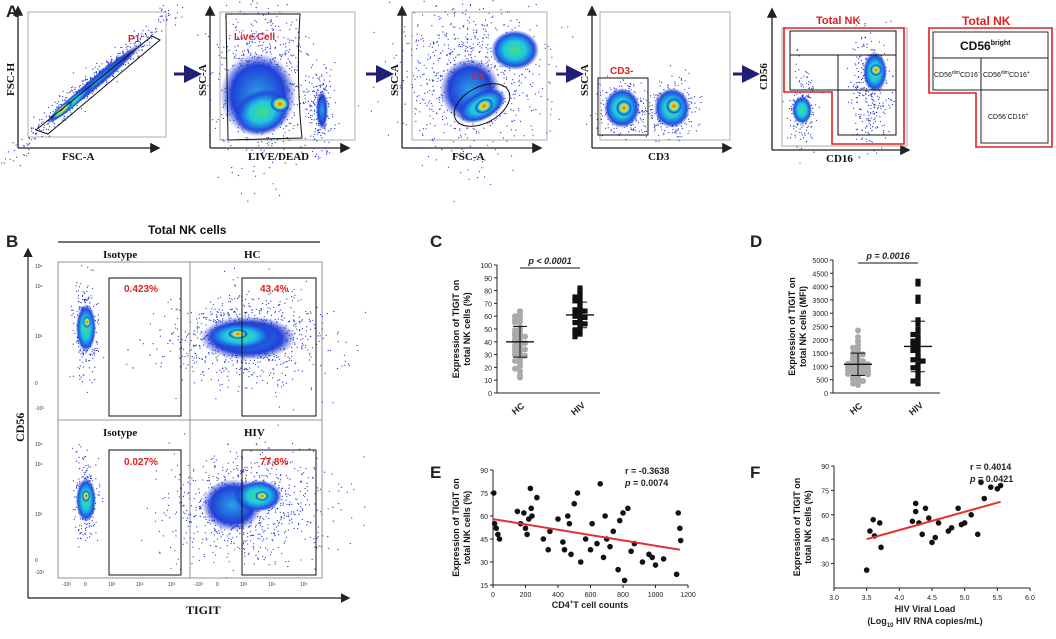 The height and width of the screenshot is (639, 1056). What do you see at coordinates (1008, 116) in the screenshot?
I see `schema-cd56neg-cd16pos: CD56-CD16+` at bounding box center [1008, 116].